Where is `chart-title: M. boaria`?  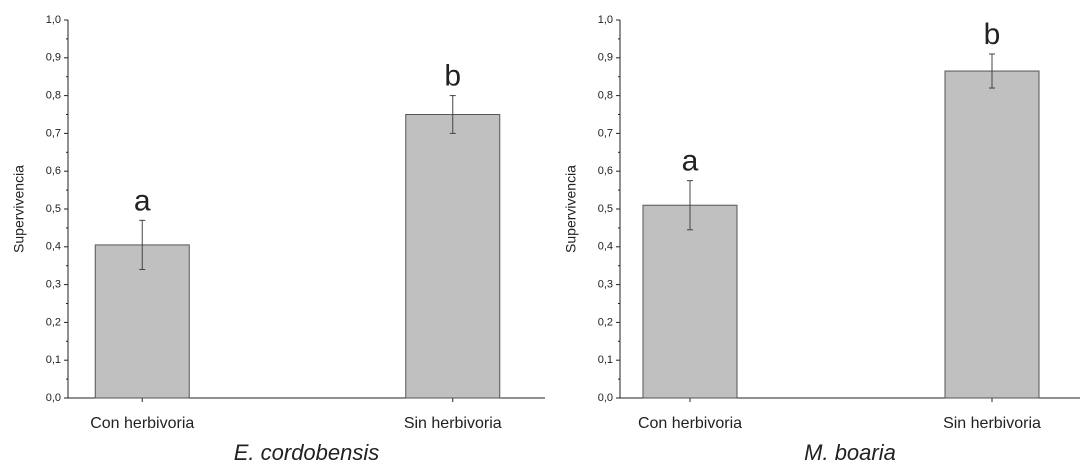
chart-title: M. boaria is located at coordinates (850, 452).